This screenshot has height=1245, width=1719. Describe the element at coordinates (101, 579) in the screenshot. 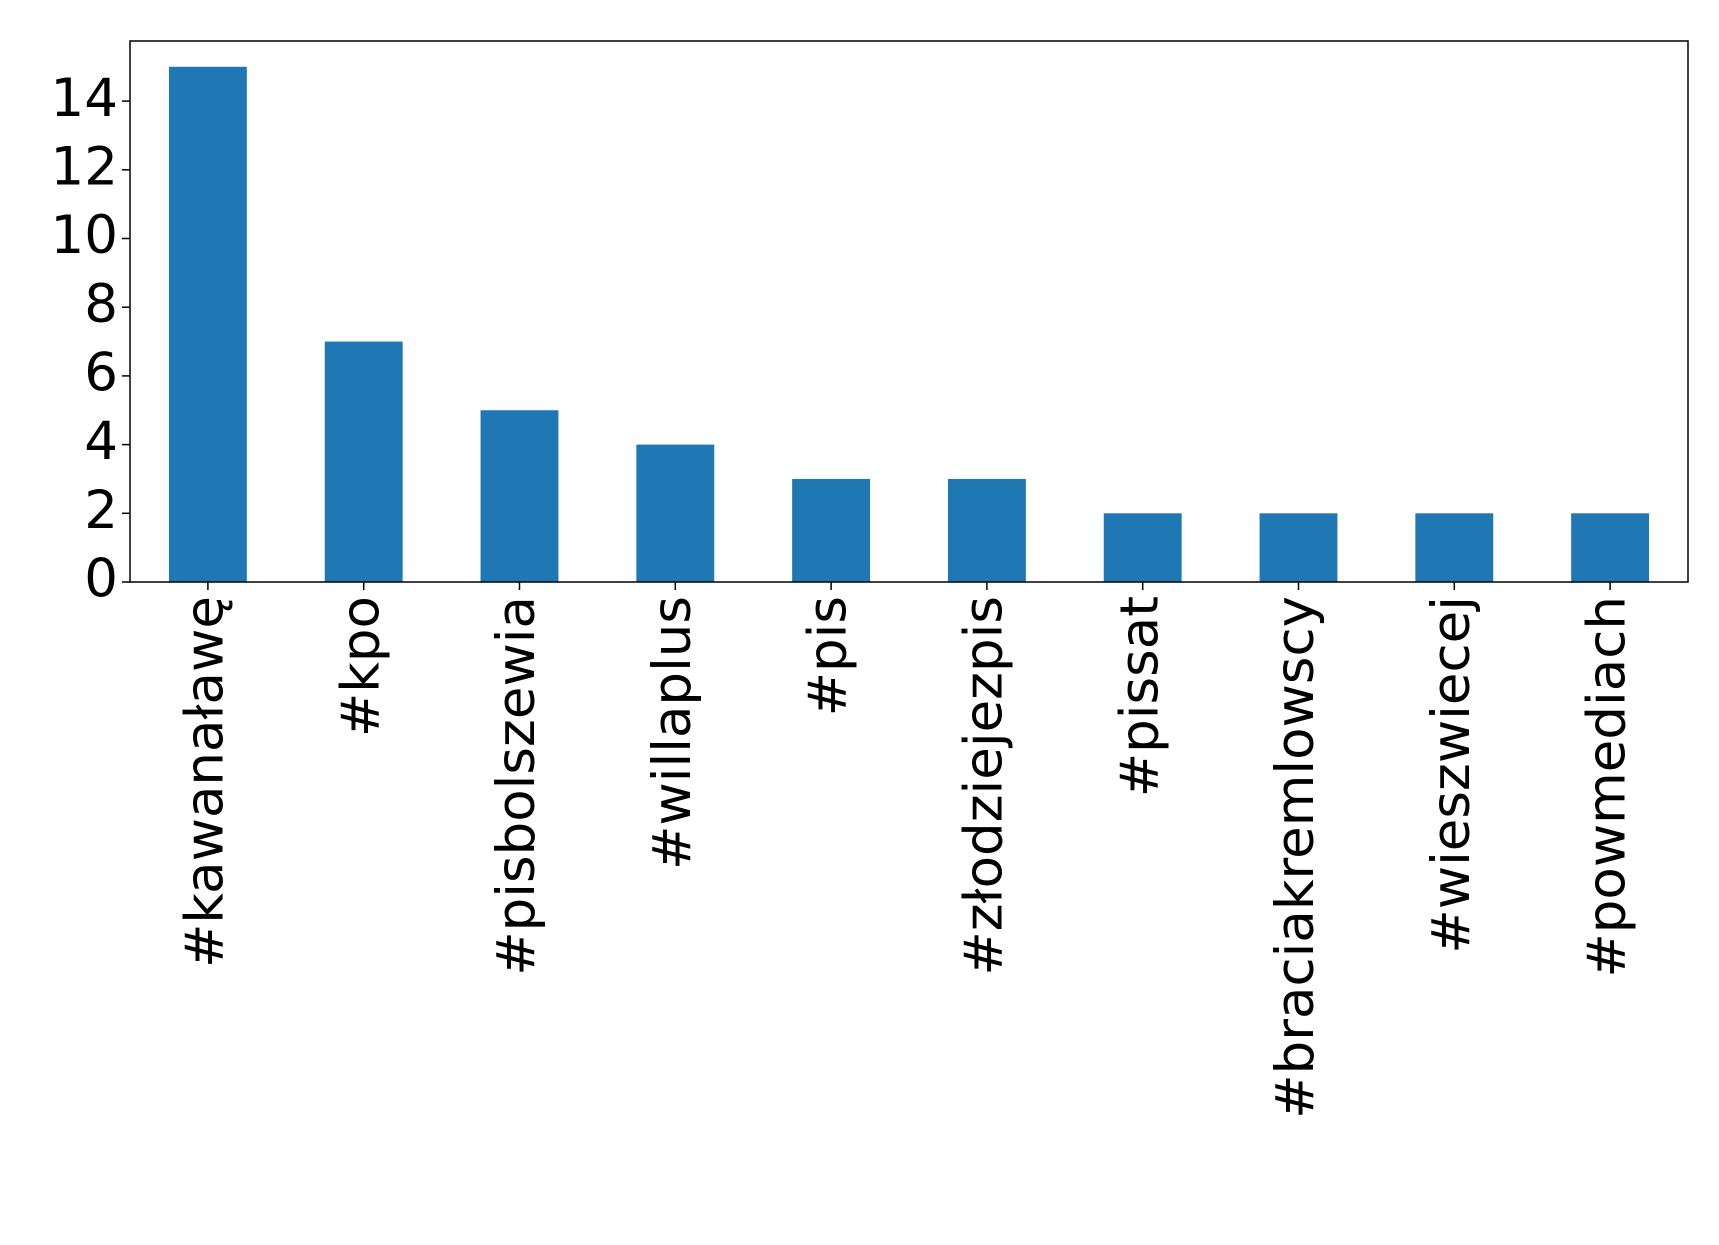

I see `y-tick-label: 0` at that location.